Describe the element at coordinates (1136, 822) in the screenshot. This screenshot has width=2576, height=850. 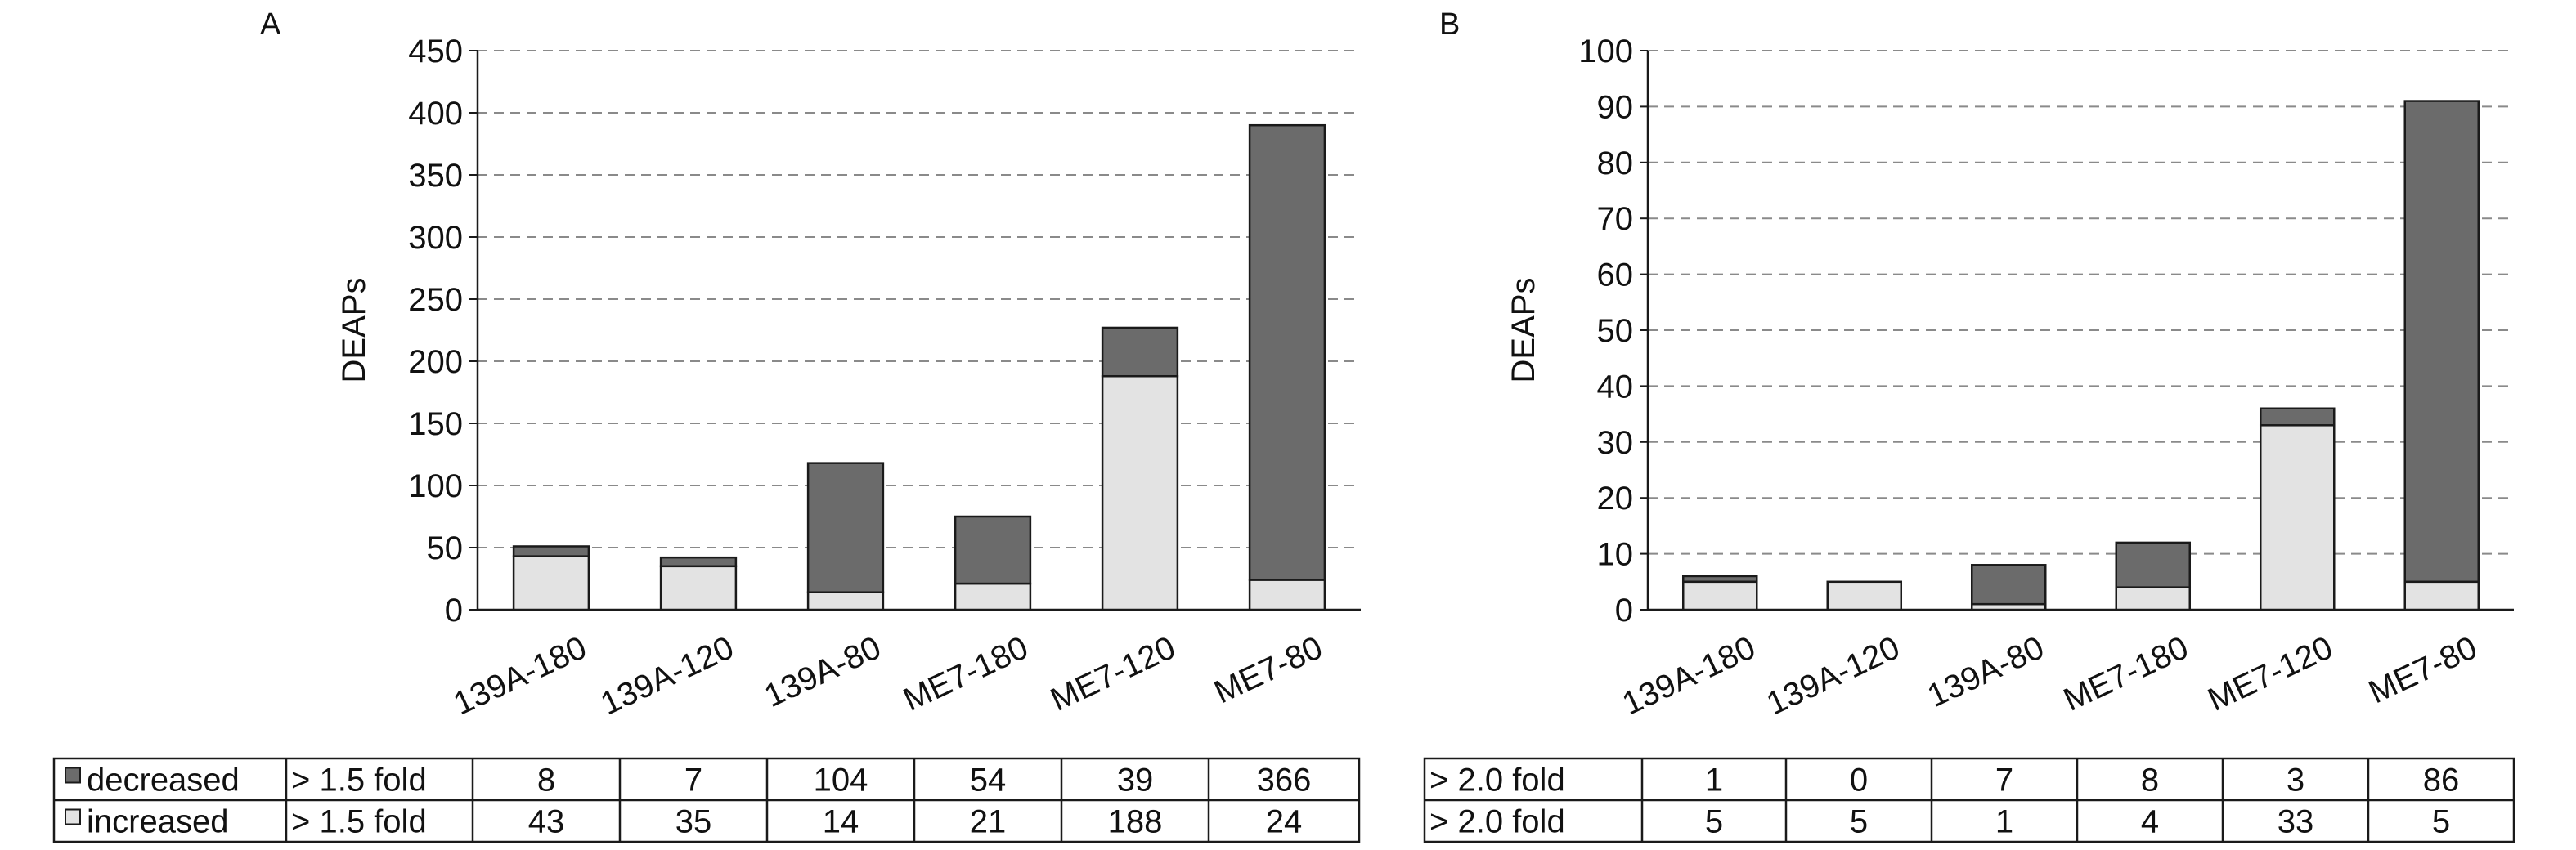
I see `table-cell-increased: 188` at that location.